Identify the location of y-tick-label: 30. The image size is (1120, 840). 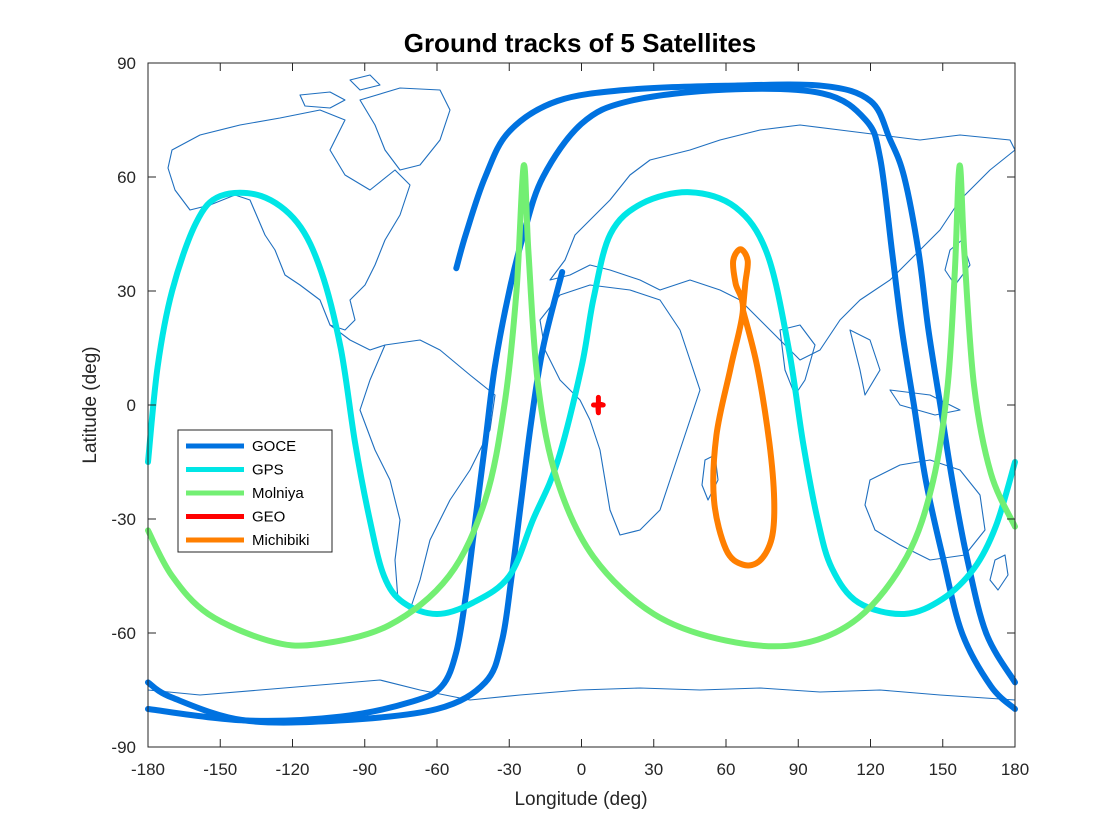
(126, 291).